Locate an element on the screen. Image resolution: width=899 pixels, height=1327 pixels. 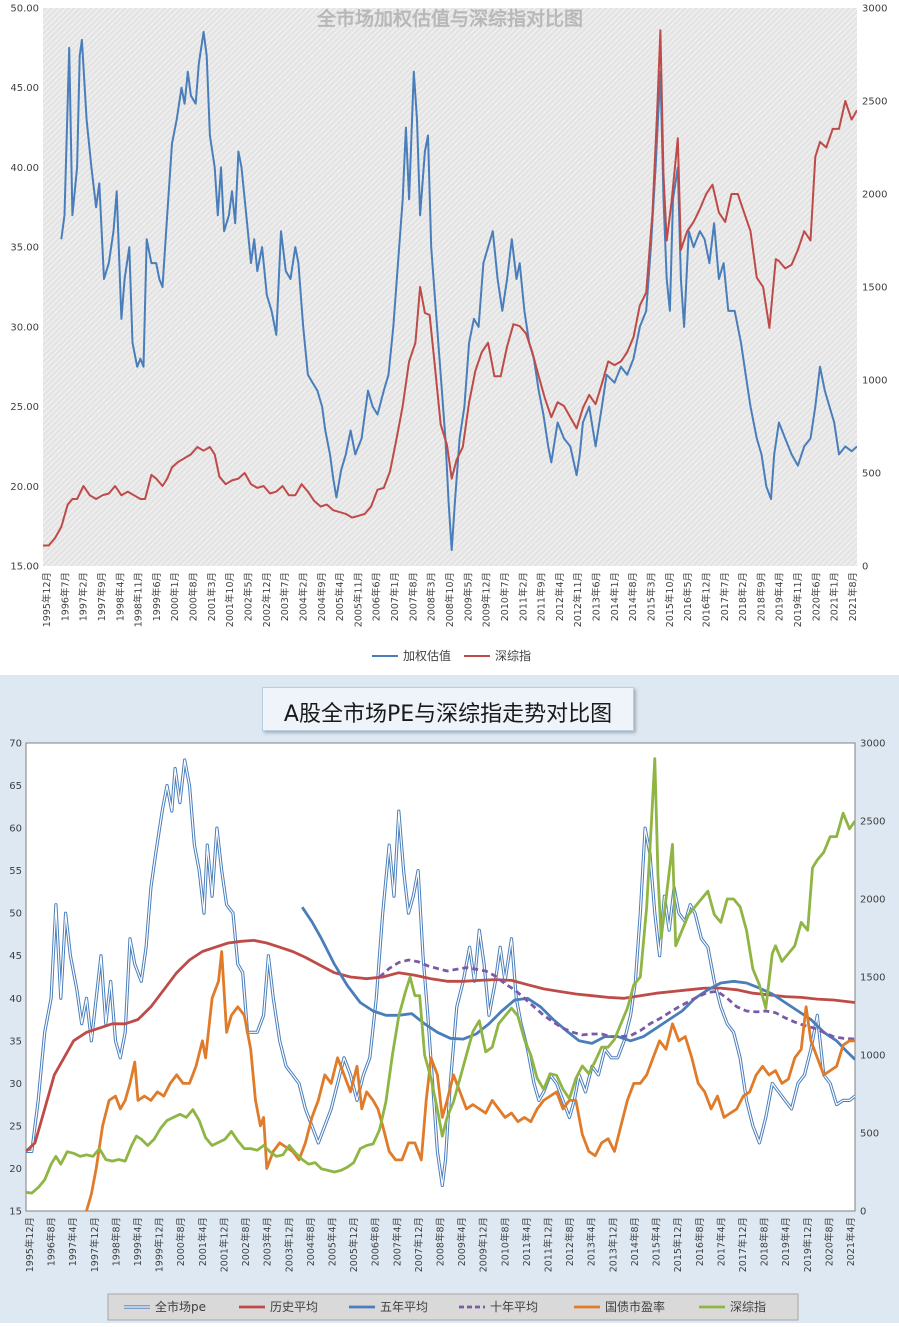
x-tick: 1999年6月 is located at coordinates (157, 596).